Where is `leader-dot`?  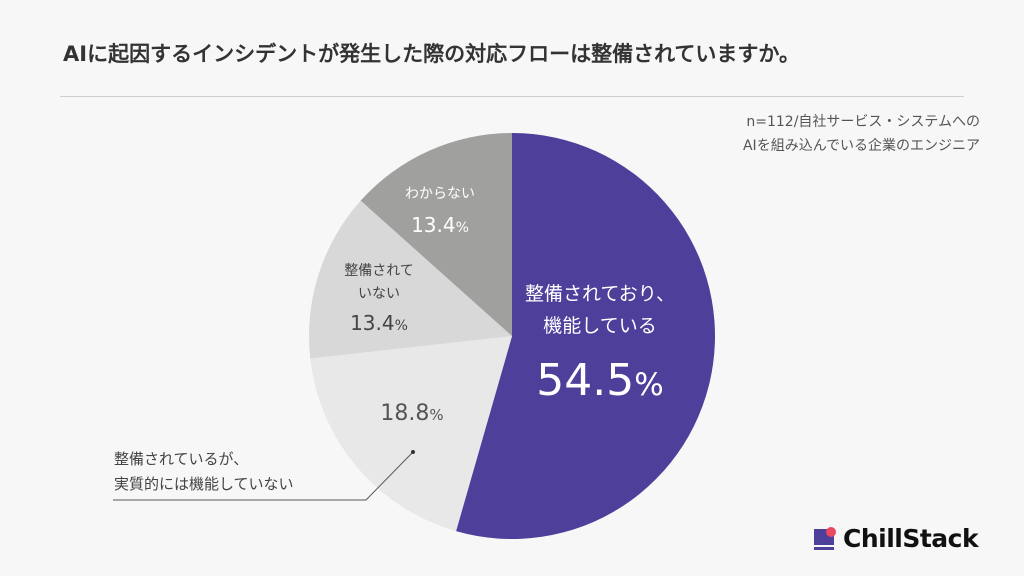 leader-dot is located at coordinates (413, 452).